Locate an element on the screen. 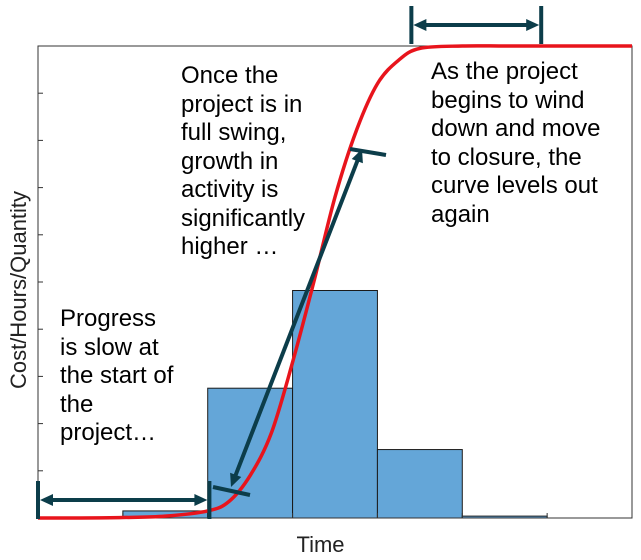 The width and height of the screenshot is (641, 560). y-axis-label: Cost/Hours/Quantity is located at coordinates (18, 290).